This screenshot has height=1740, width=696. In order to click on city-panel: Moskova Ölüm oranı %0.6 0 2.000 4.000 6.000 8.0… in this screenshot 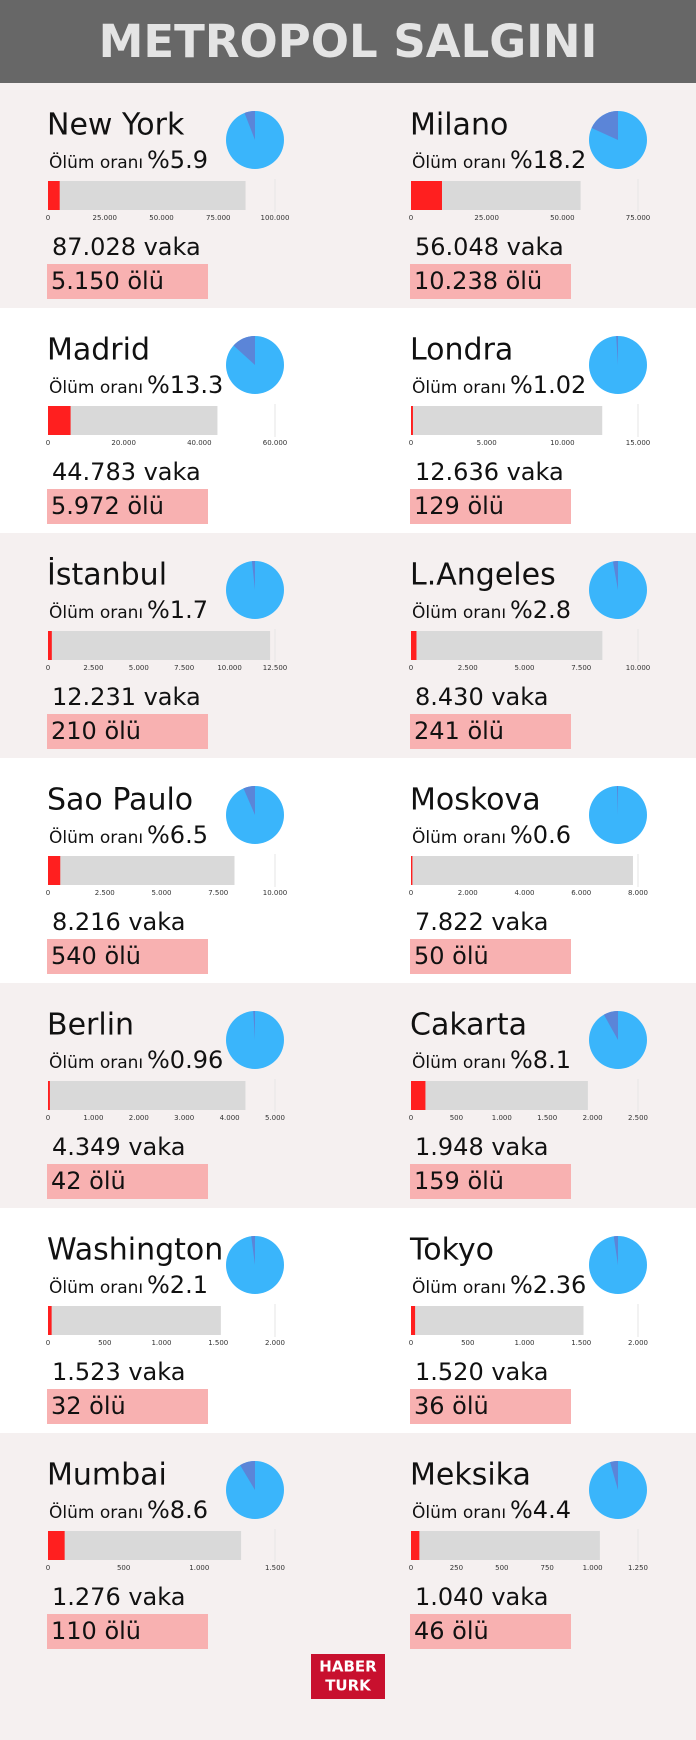, I will do `click(528, 878)`.